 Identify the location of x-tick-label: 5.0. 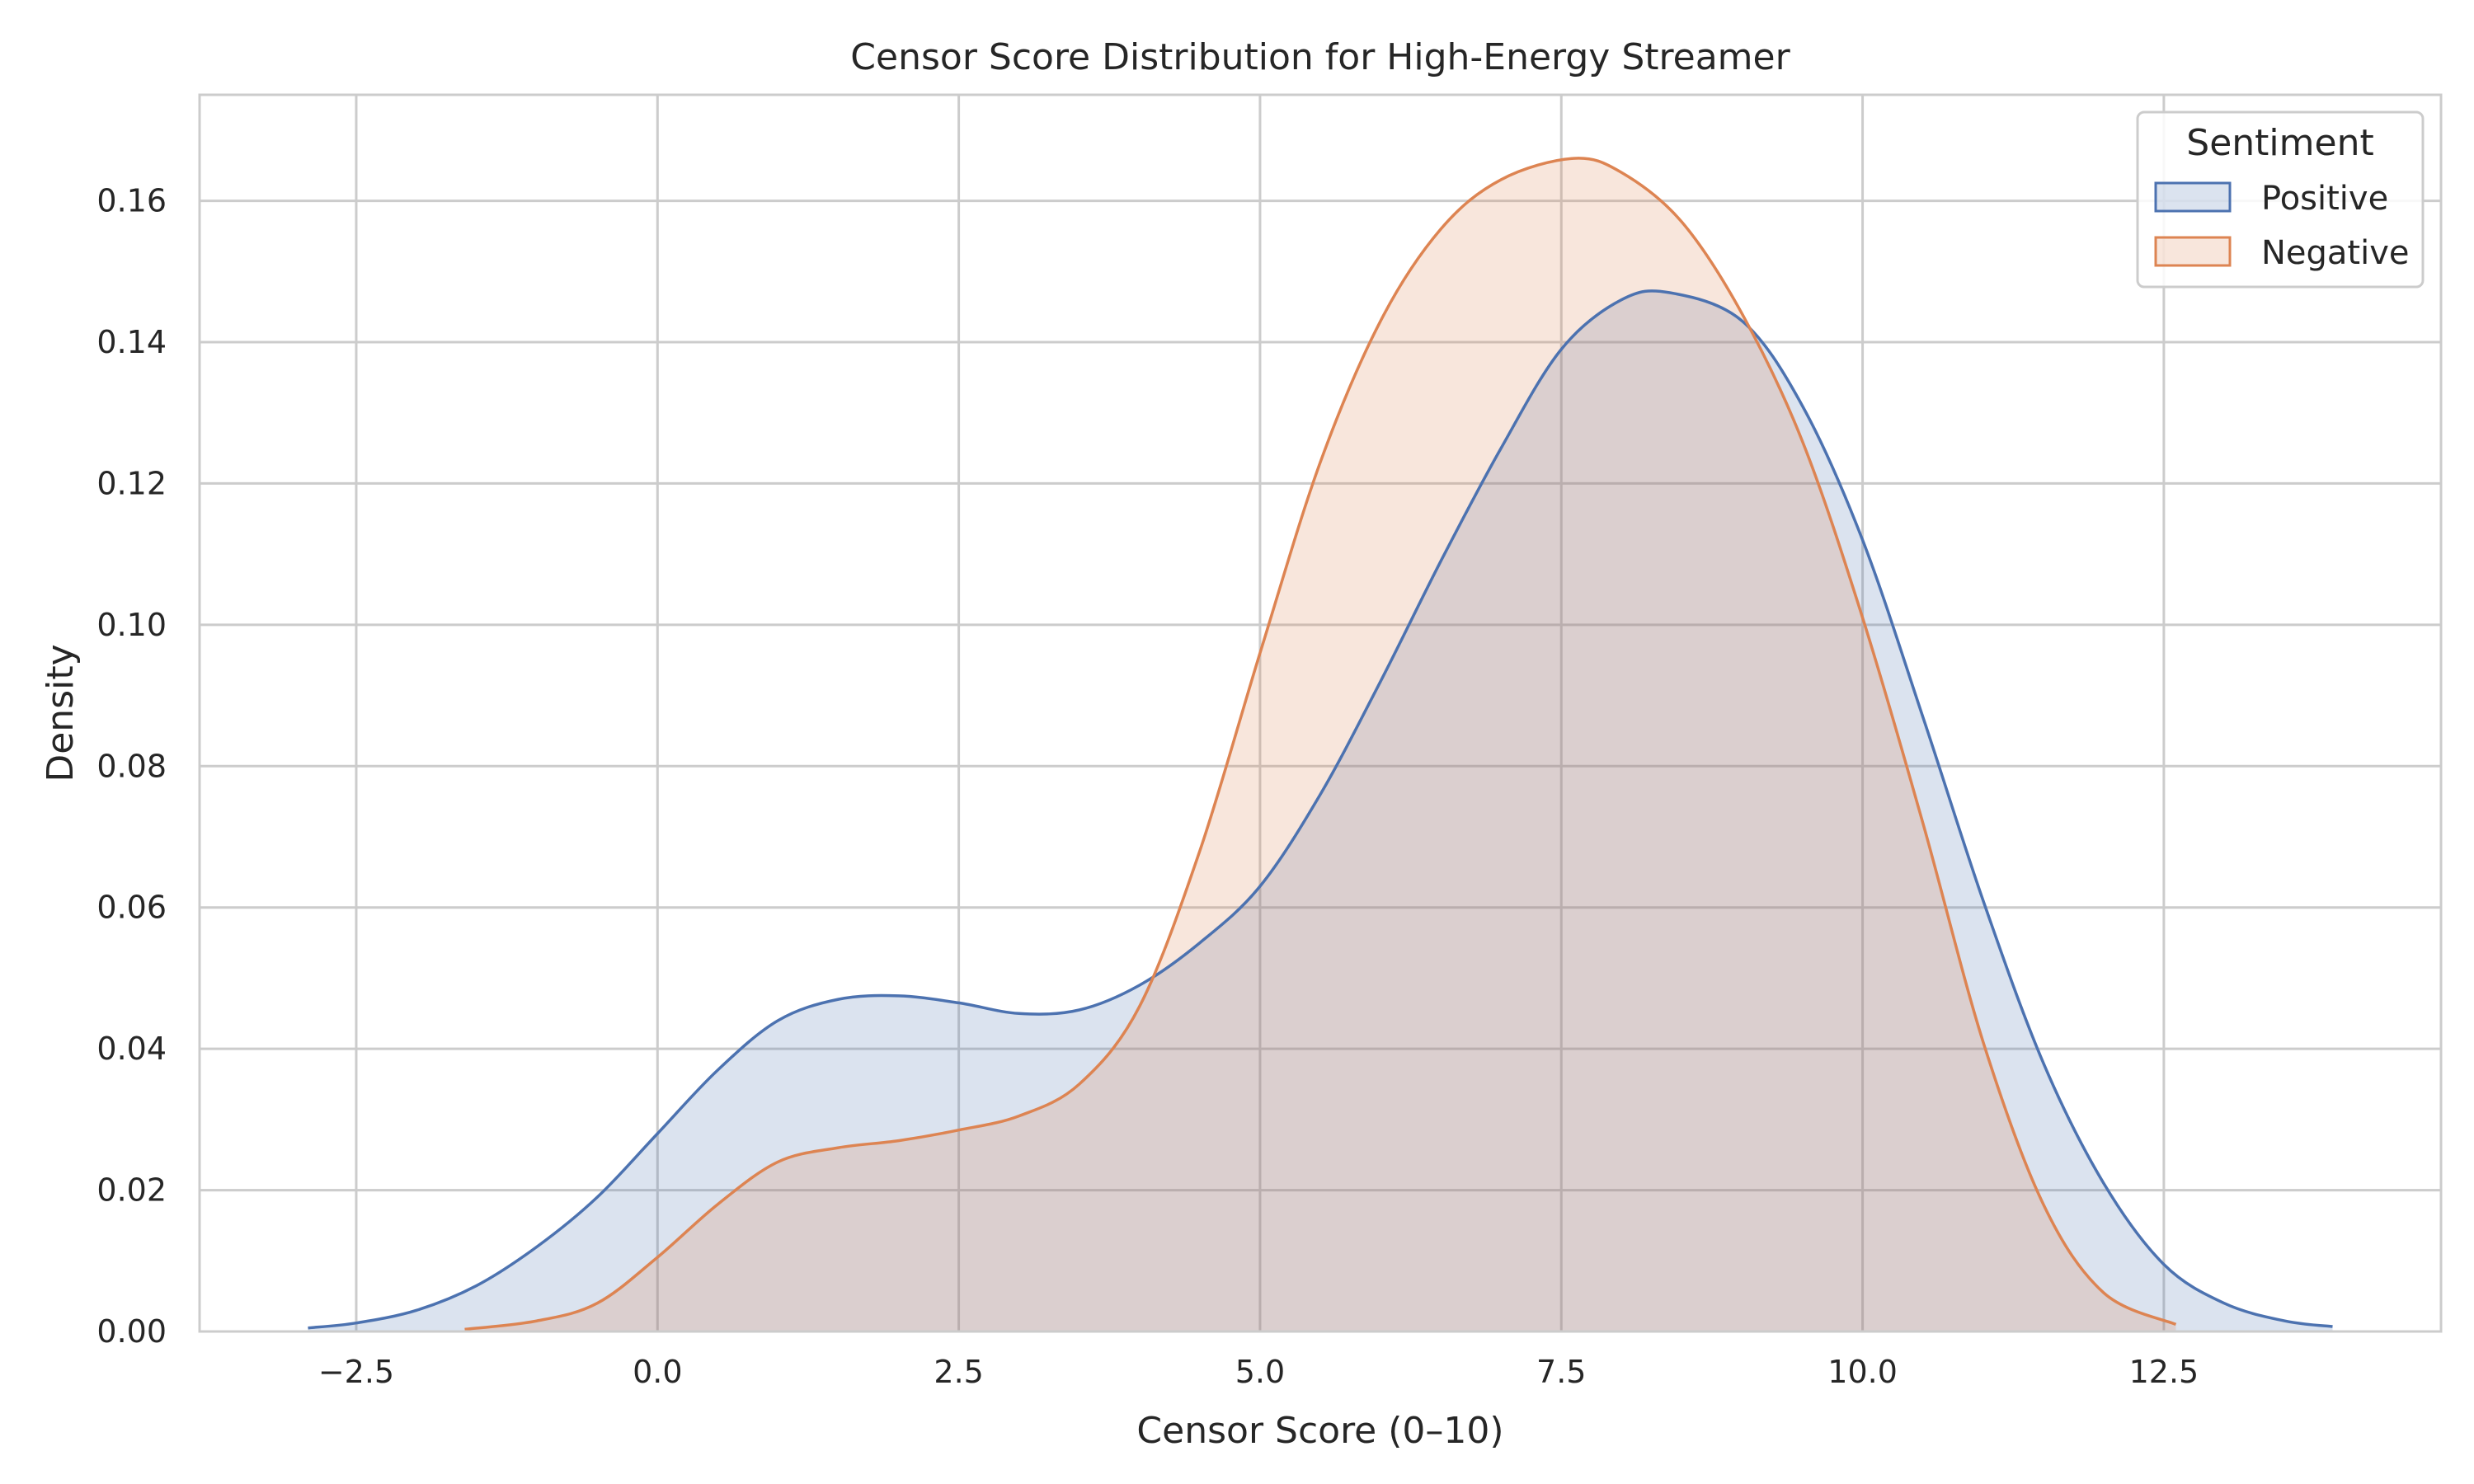
(1260, 1372).